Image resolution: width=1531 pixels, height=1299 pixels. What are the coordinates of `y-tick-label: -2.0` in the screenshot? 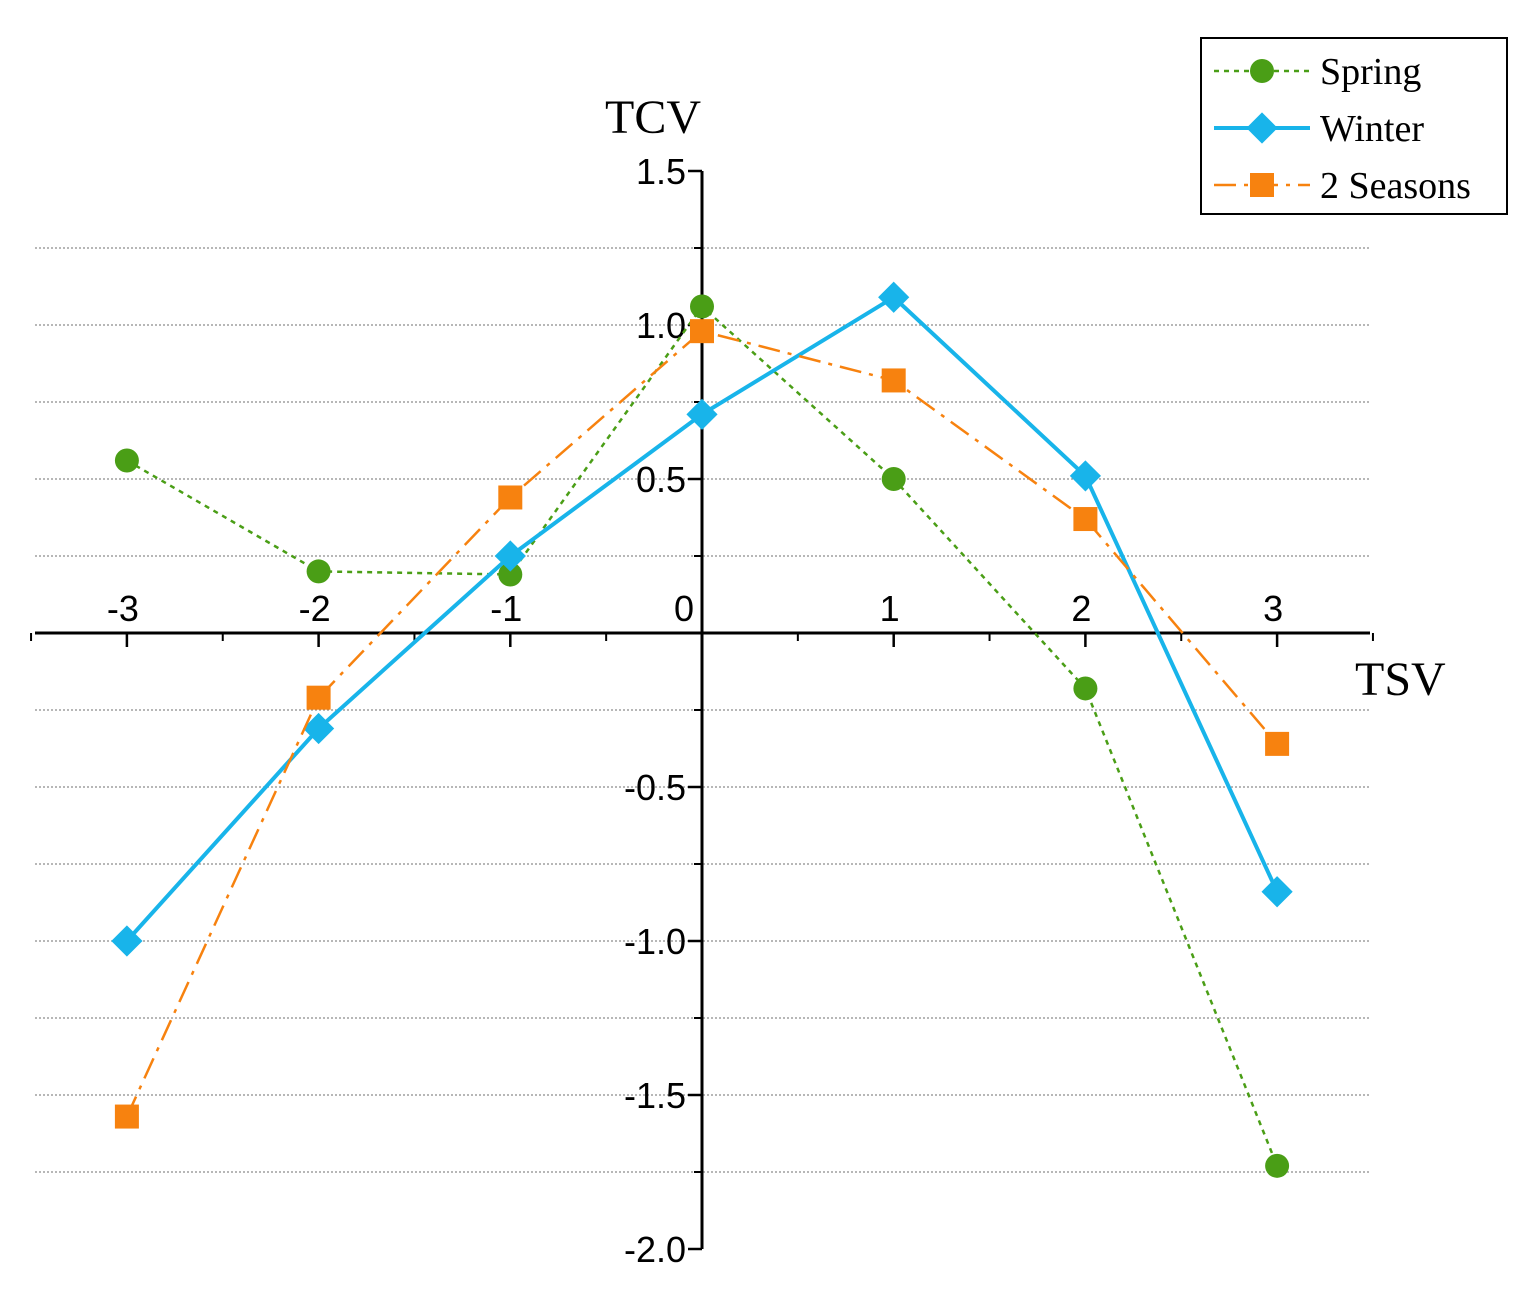 It's located at (655, 1249).